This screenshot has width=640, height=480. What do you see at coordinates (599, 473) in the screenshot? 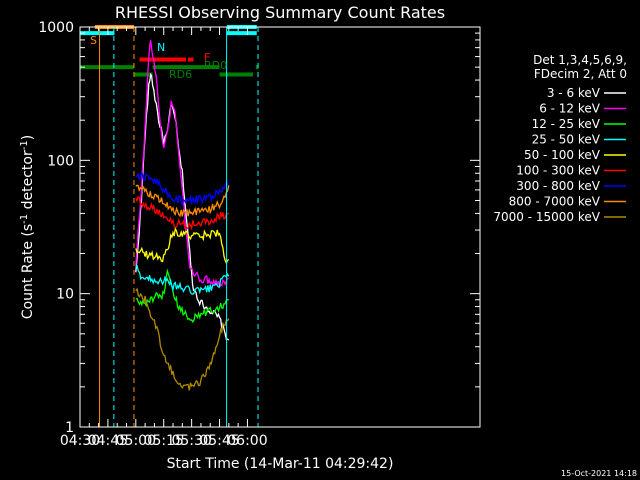
I see `footer-date: 15-Oct-2021 14:18` at bounding box center [599, 473].